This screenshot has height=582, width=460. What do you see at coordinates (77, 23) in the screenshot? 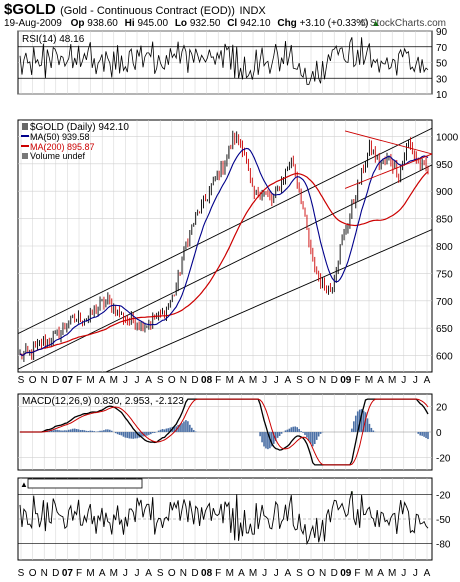
I see `open-label: Op` at bounding box center [77, 23].